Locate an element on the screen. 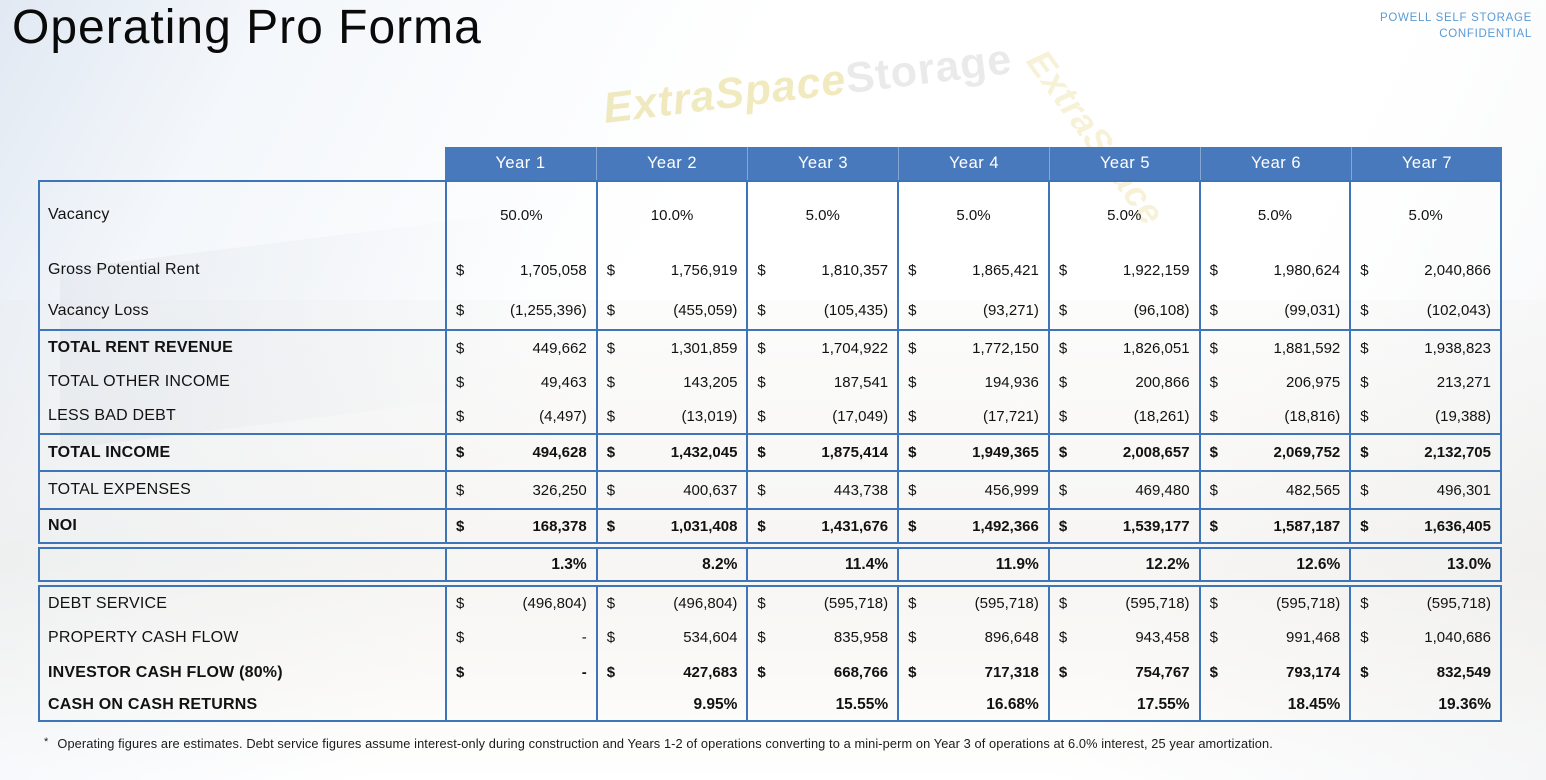 The image size is (1546, 780). cell-value: 326,250 is located at coordinates (559, 490).